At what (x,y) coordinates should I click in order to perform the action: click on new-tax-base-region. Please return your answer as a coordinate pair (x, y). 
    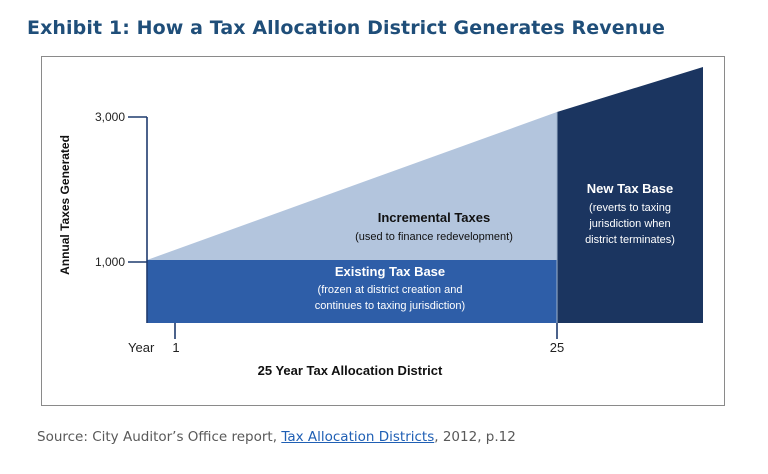
    Looking at the image, I should click on (630, 195).